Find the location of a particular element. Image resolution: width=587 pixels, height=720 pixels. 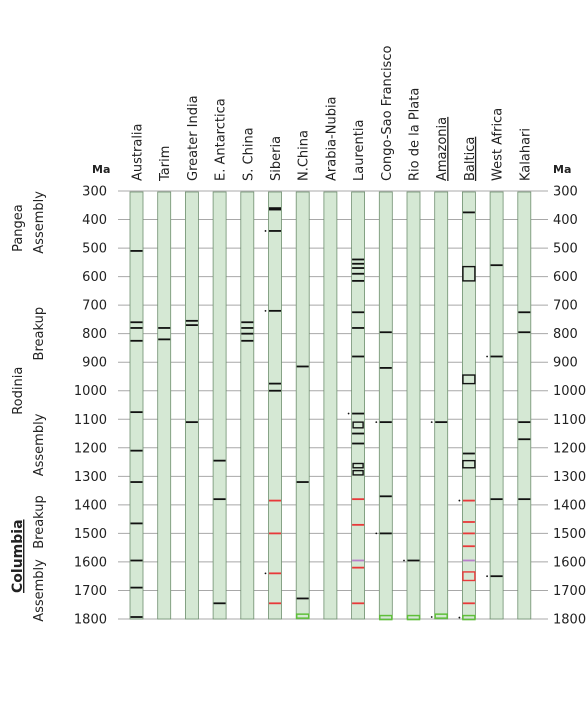

column-label-n-china: N.China is located at coordinates (304, 155).